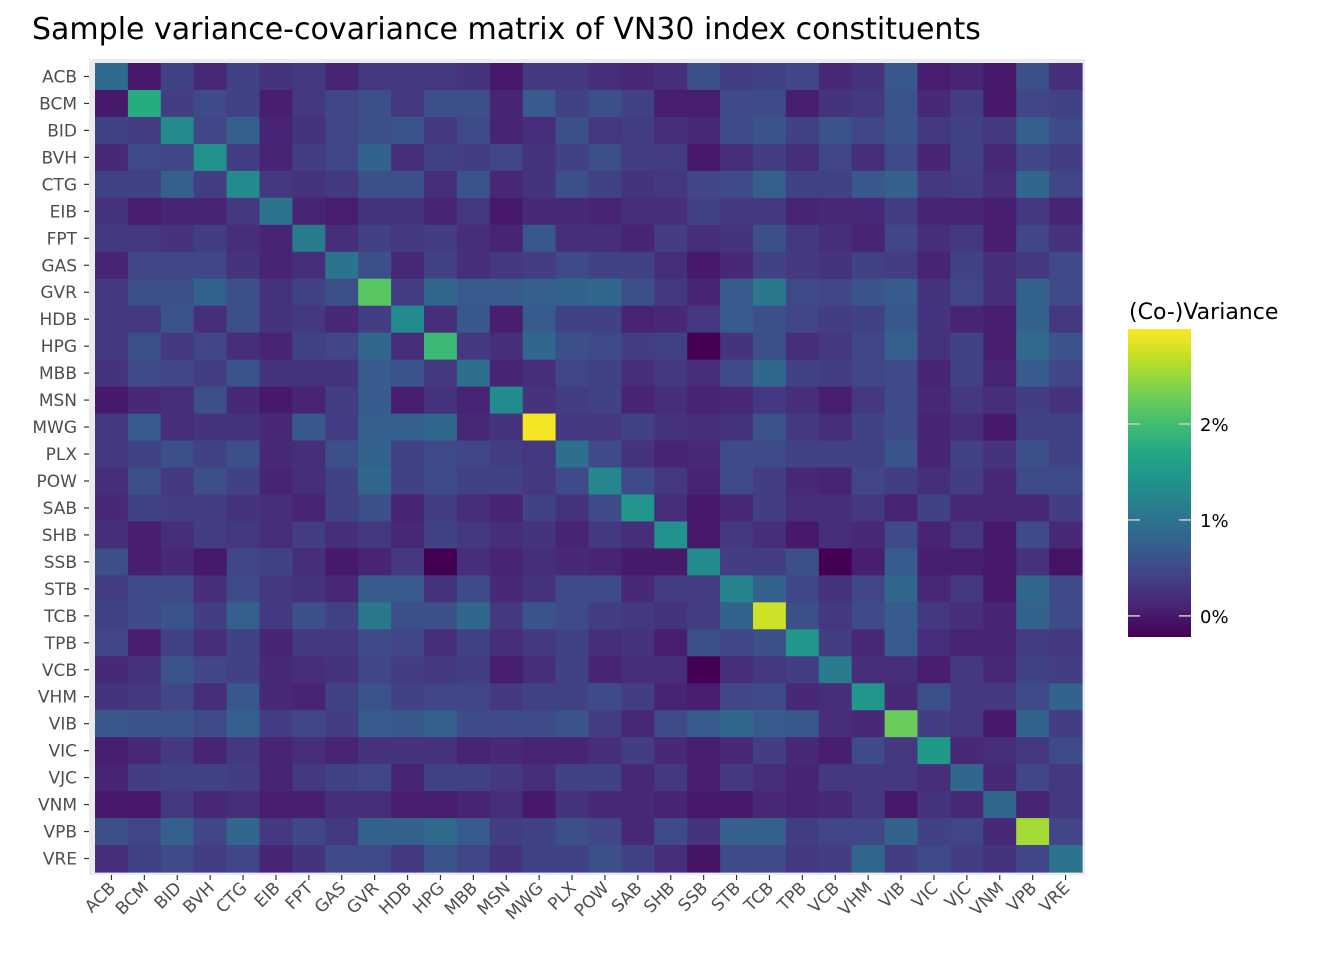  What do you see at coordinates (539, 346) in the screenshot?
I see `heatmap-cell-HPG-MWG` at bounding box center [539, 346].